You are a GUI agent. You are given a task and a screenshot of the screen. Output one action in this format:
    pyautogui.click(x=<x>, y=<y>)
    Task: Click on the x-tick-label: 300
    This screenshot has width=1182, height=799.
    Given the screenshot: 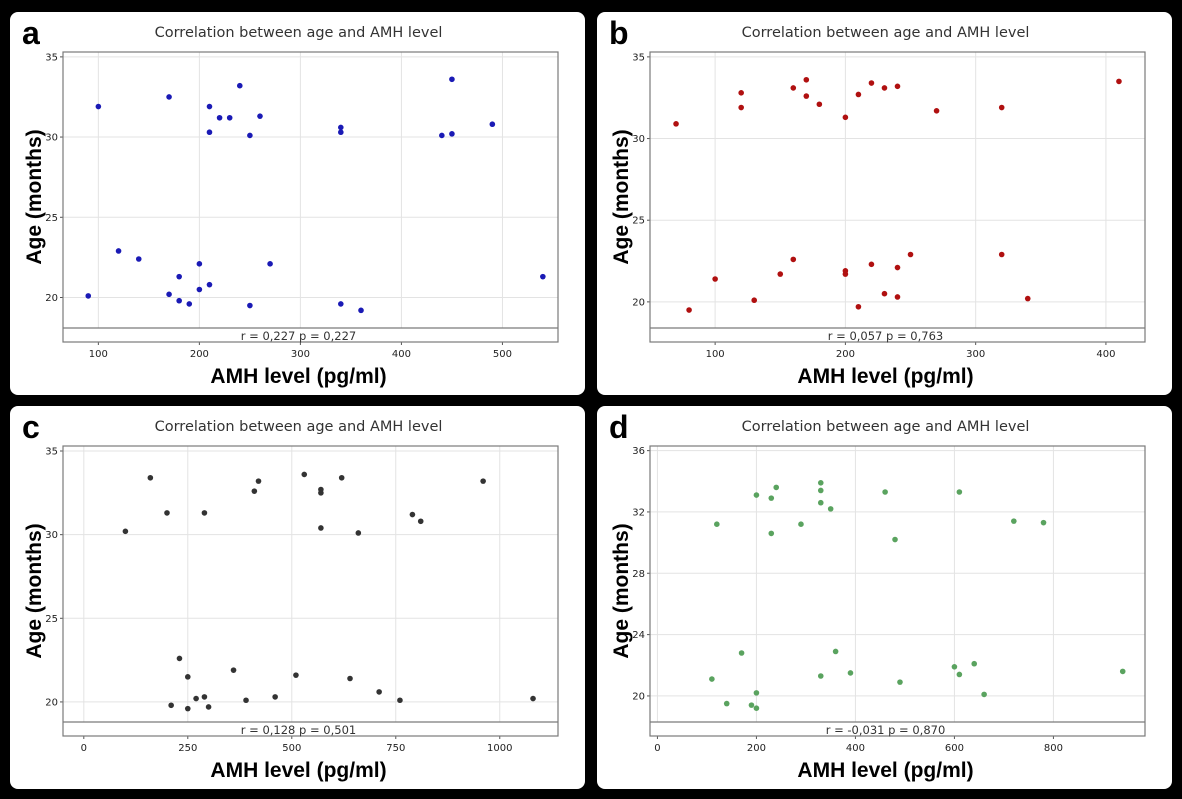 What is the action you would take?
    pyautogui.click(x=975, y=354)
    